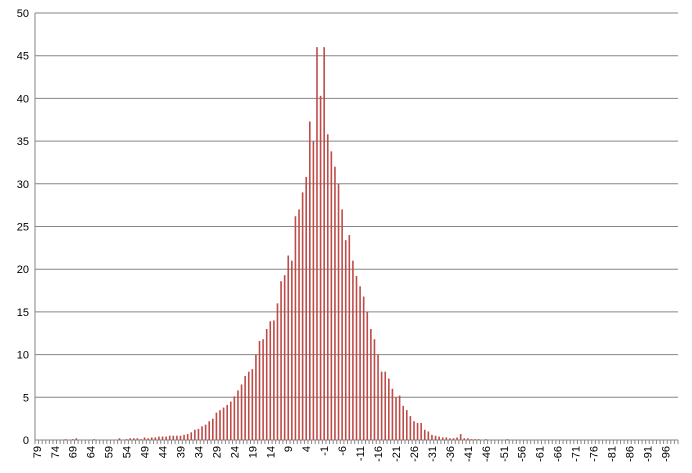  I want to click on x-tick-label: 24, so click(235, 452).